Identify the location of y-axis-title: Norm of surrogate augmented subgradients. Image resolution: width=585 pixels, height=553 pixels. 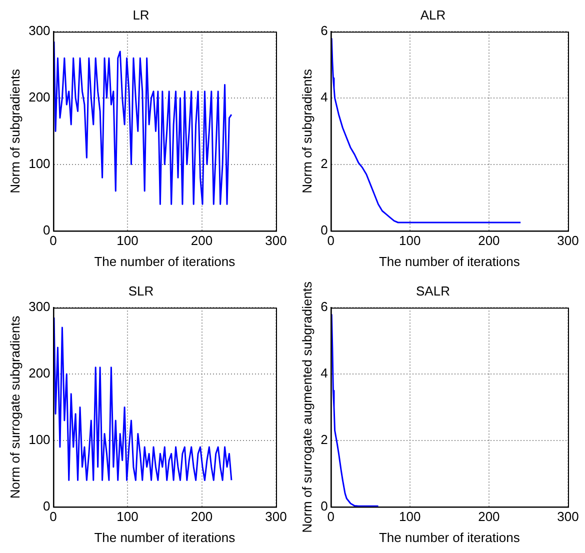
(306, 406).